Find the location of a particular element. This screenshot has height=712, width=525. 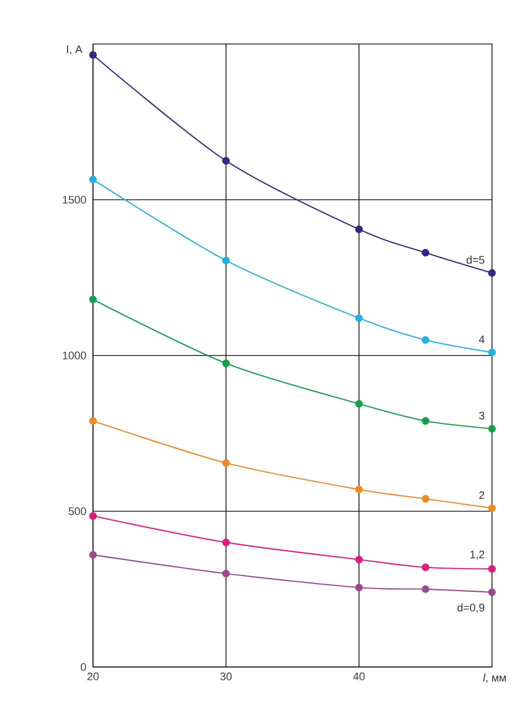

series-label: 3 is located at coordinates (481, 416).